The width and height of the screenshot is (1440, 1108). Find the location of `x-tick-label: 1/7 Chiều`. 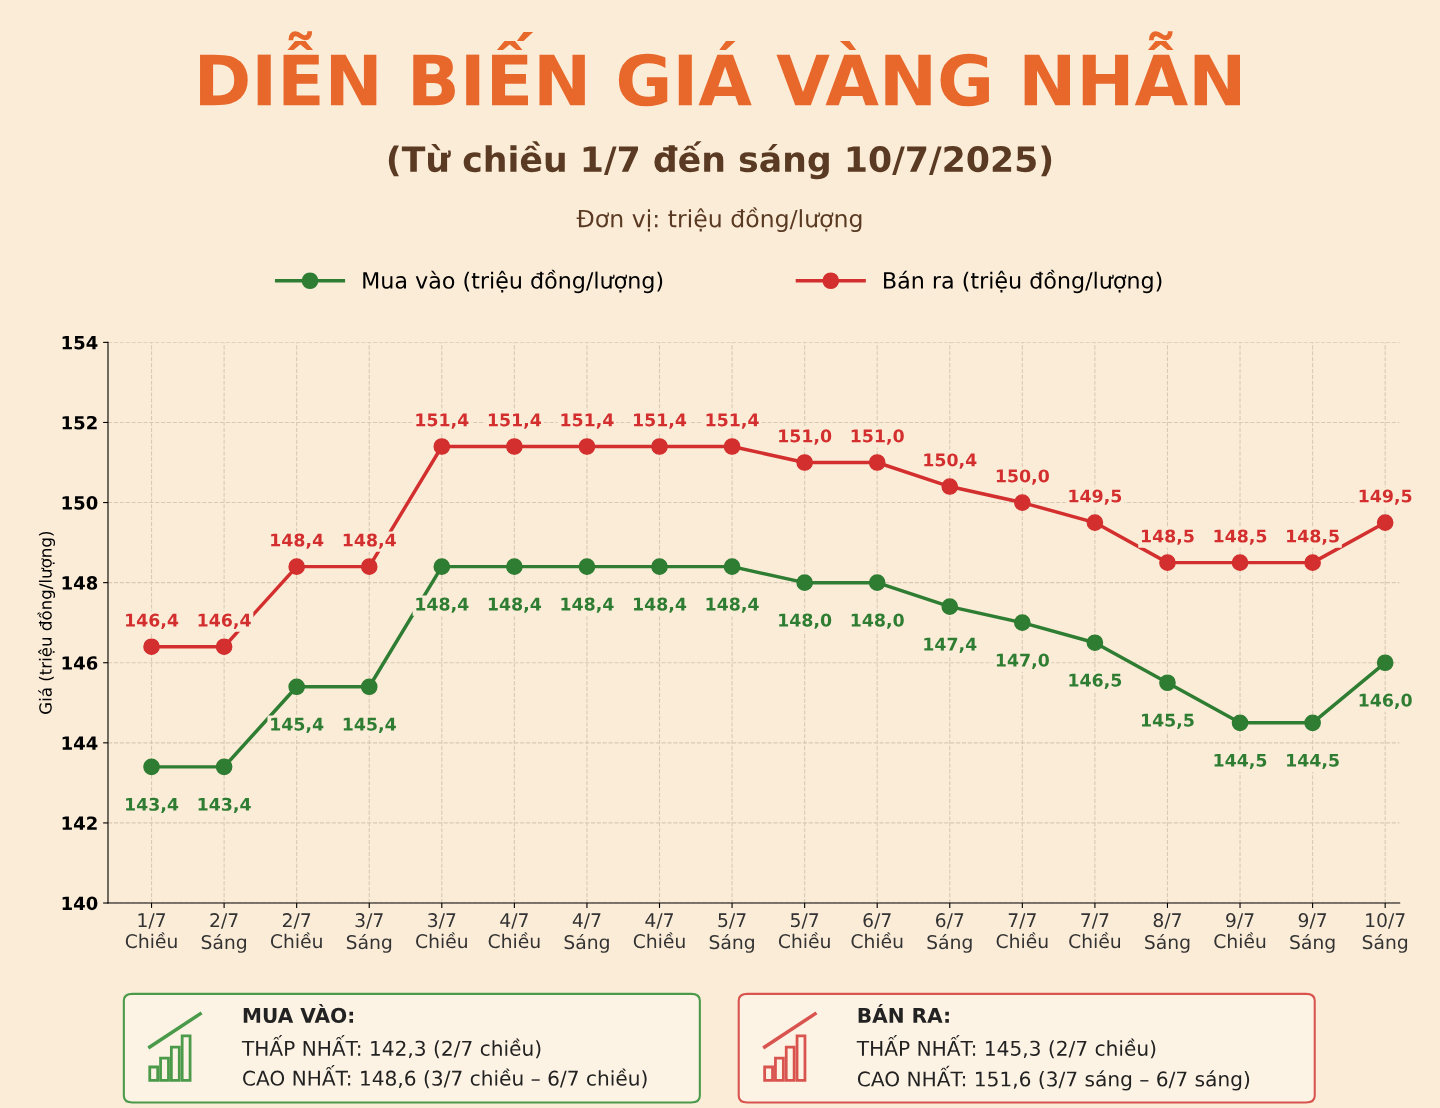

x-tick-label: 1/7 Chiều is located at coordinates (151, 931).